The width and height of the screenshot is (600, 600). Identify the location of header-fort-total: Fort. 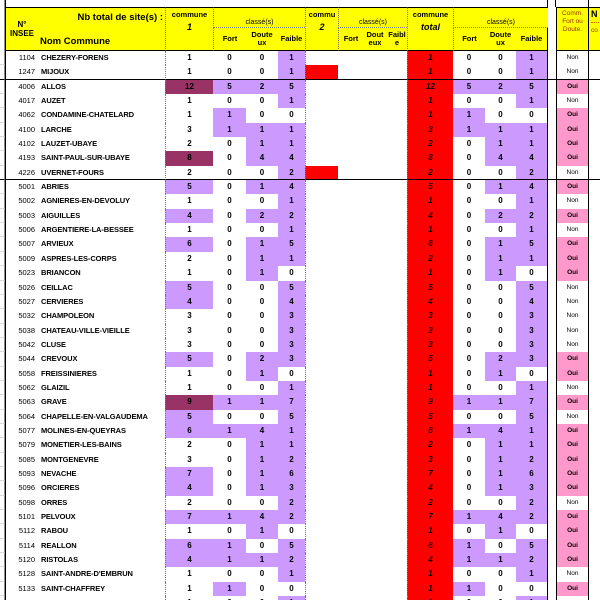
(469, 39).